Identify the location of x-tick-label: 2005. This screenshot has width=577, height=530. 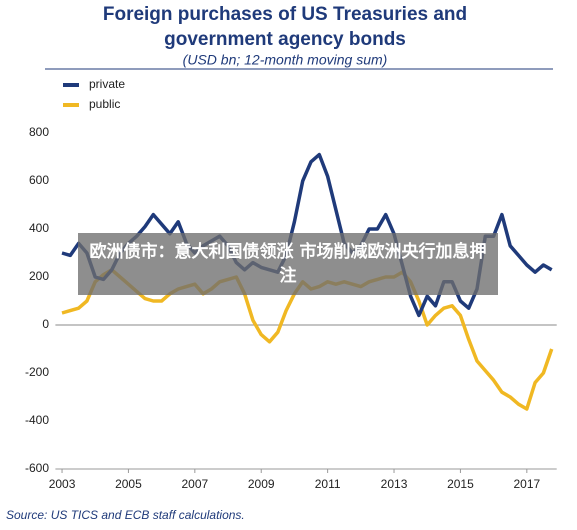
(128, 484).